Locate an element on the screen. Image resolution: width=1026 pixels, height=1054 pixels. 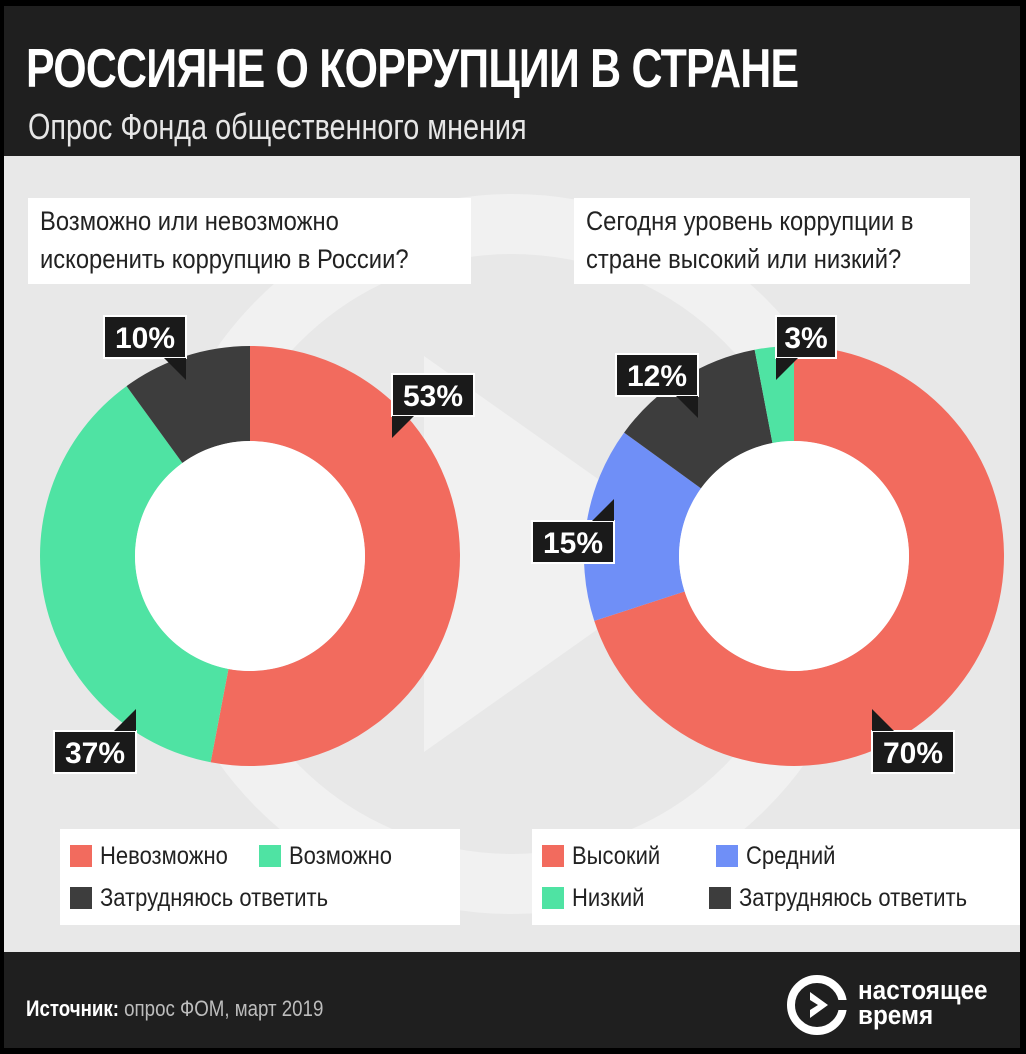
data-label-1-3: 3% is located at coordinates (806, 347).